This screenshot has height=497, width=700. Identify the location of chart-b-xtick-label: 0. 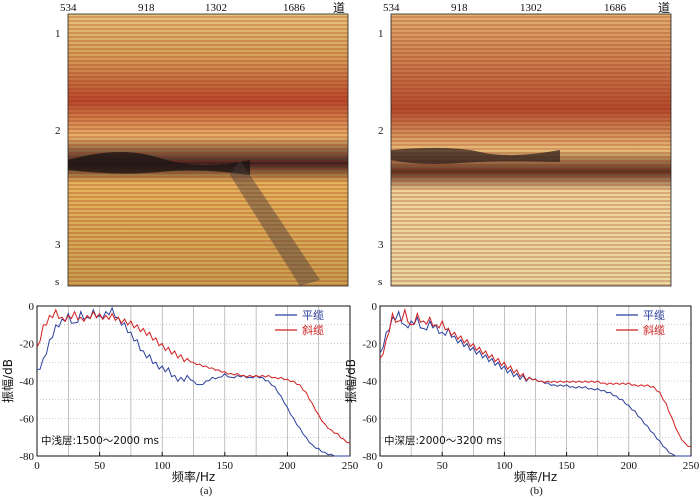
(380, 466).